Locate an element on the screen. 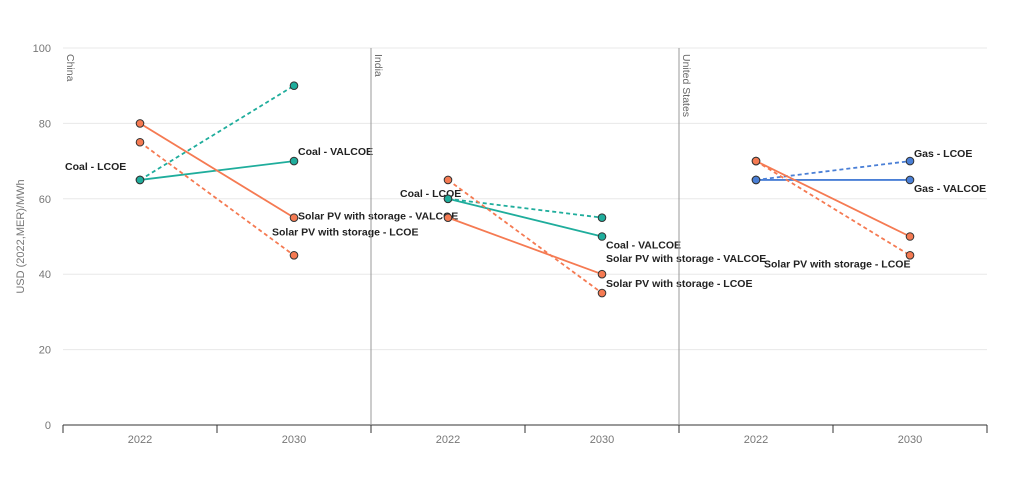  y-tick-label: 40 is located at coordinates (45, 275).